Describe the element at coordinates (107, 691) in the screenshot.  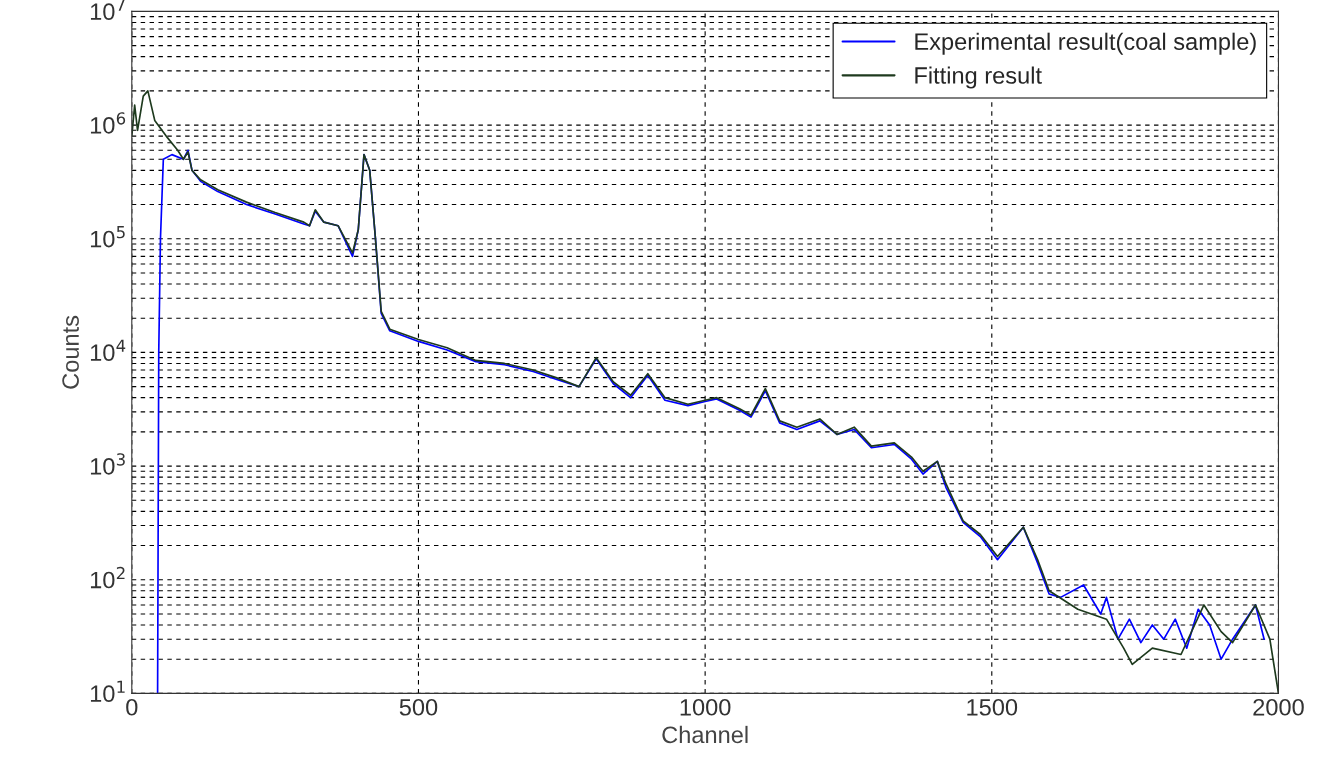
I see `y-tick-label: 10$^{1}$` at that location.